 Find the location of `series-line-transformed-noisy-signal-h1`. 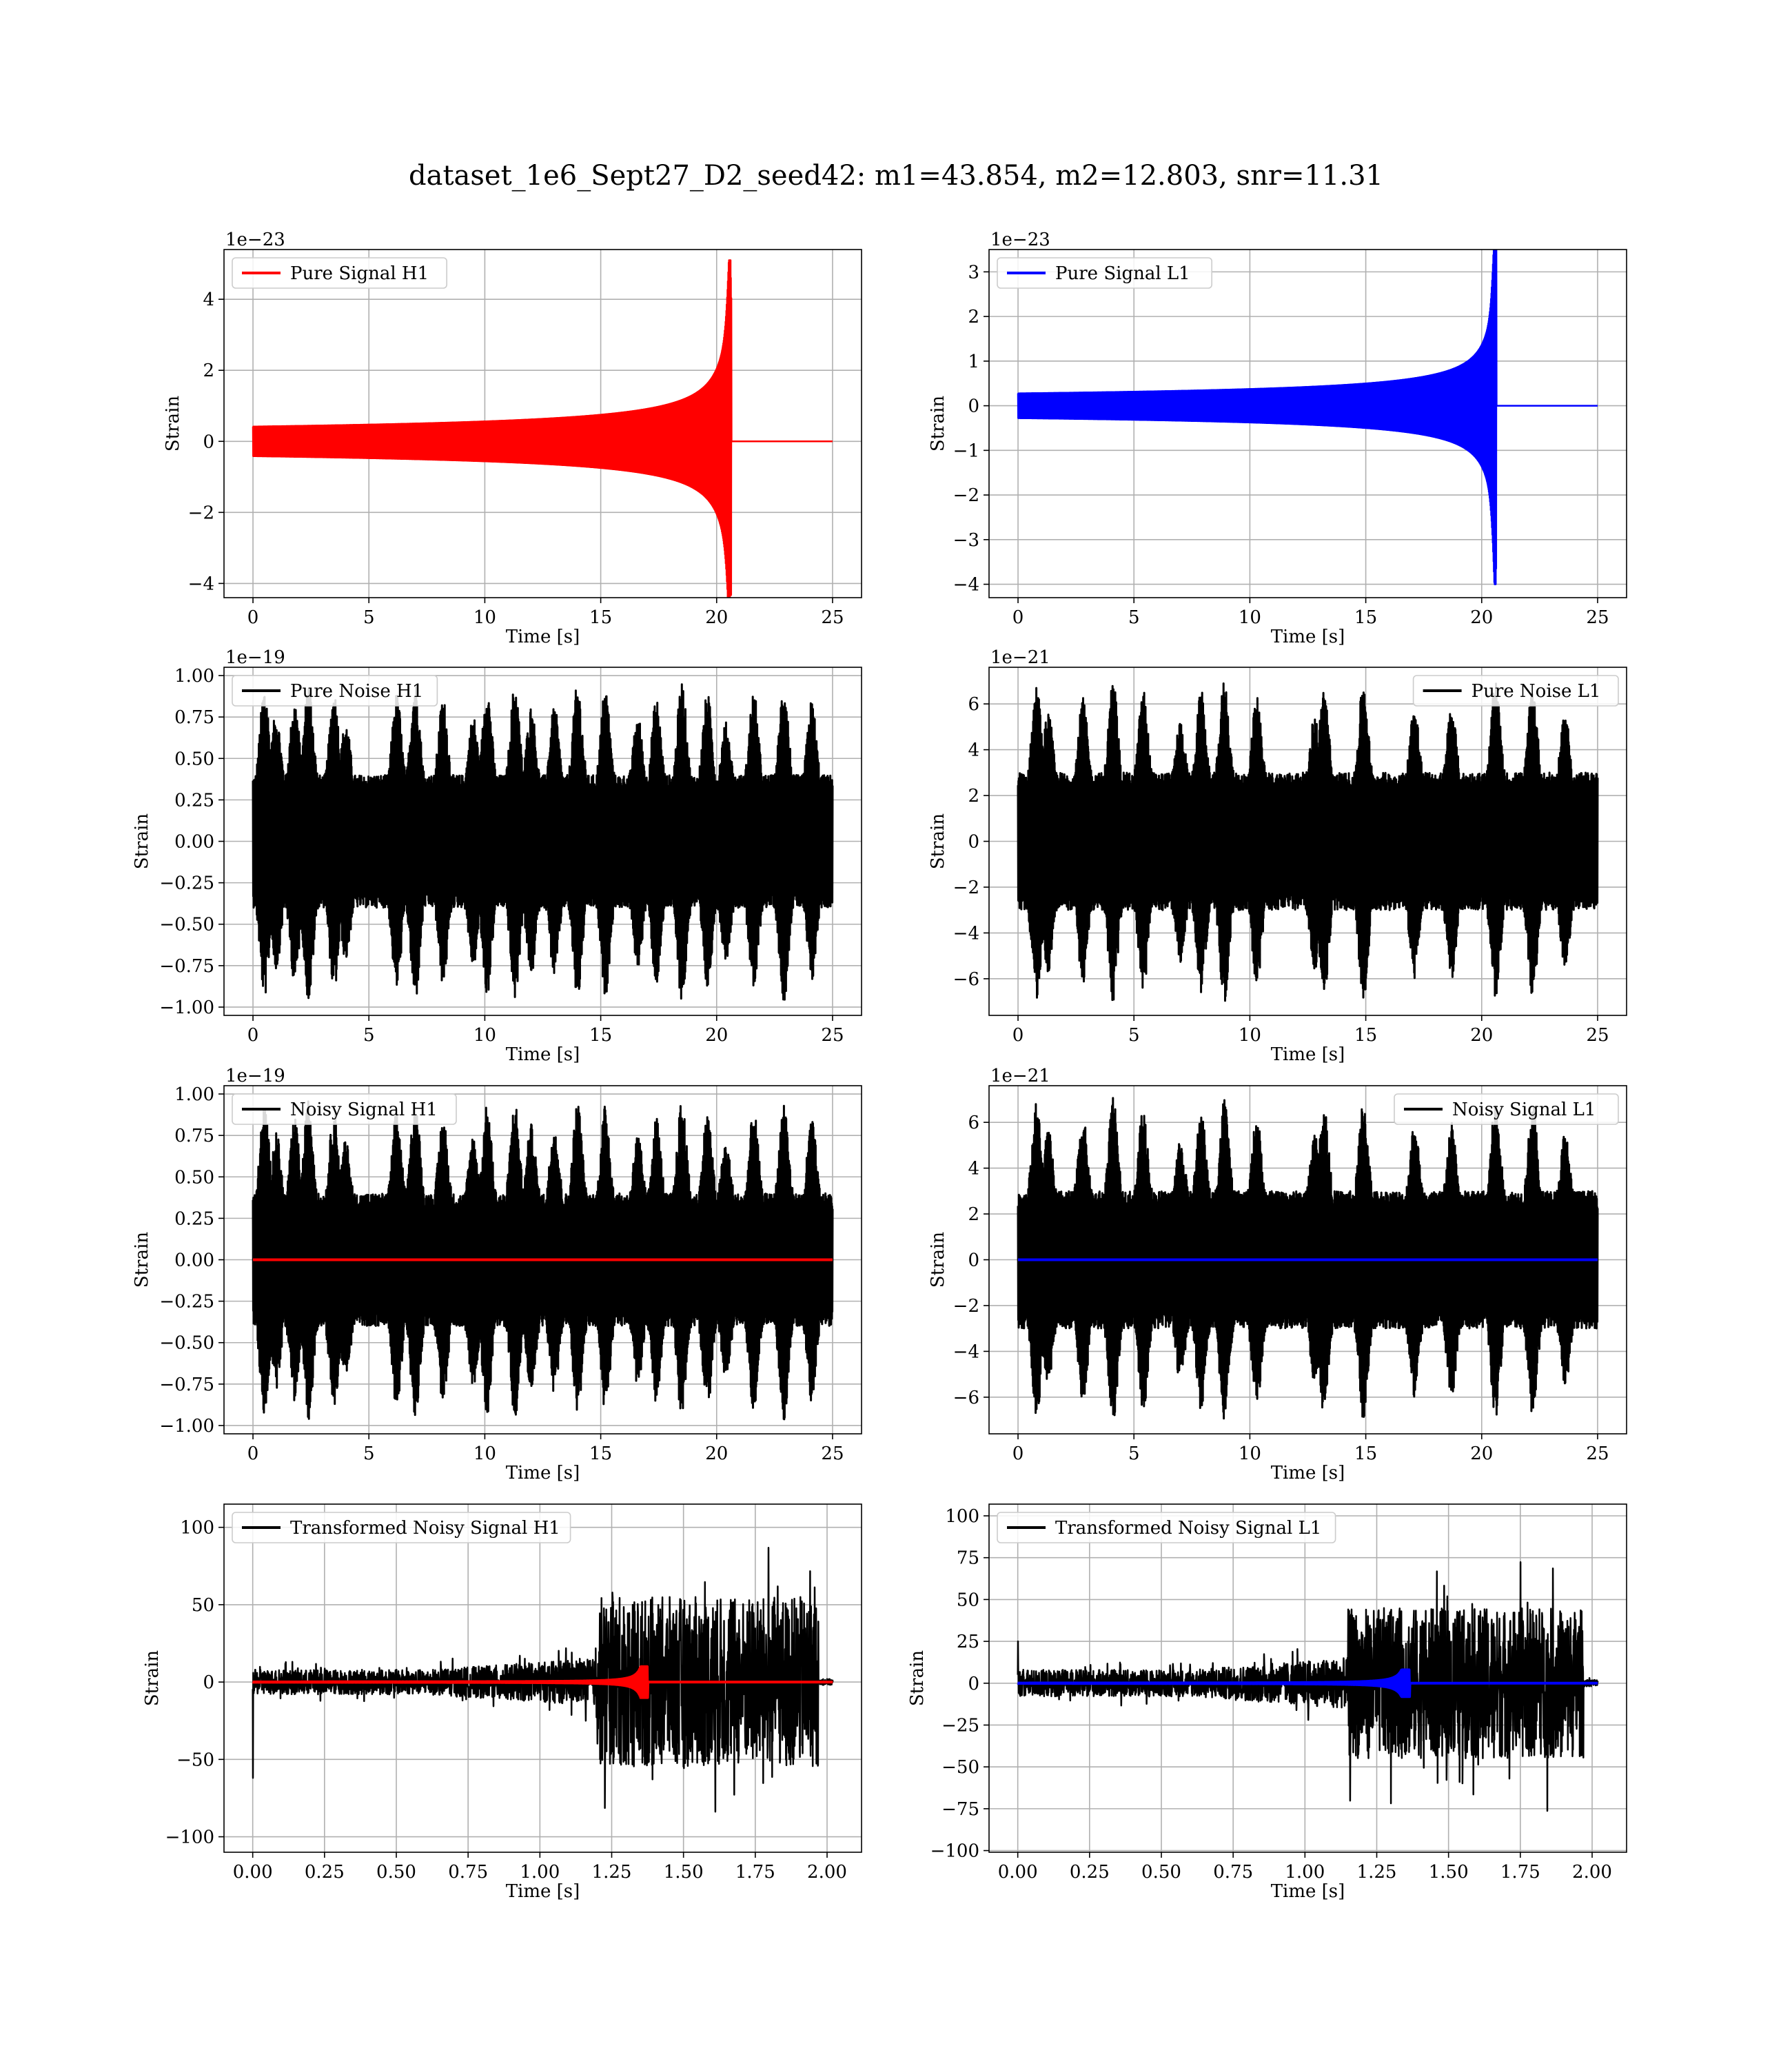

series-line-transformed-noisy-signal-h1 is located at coordinates (543, 1680).